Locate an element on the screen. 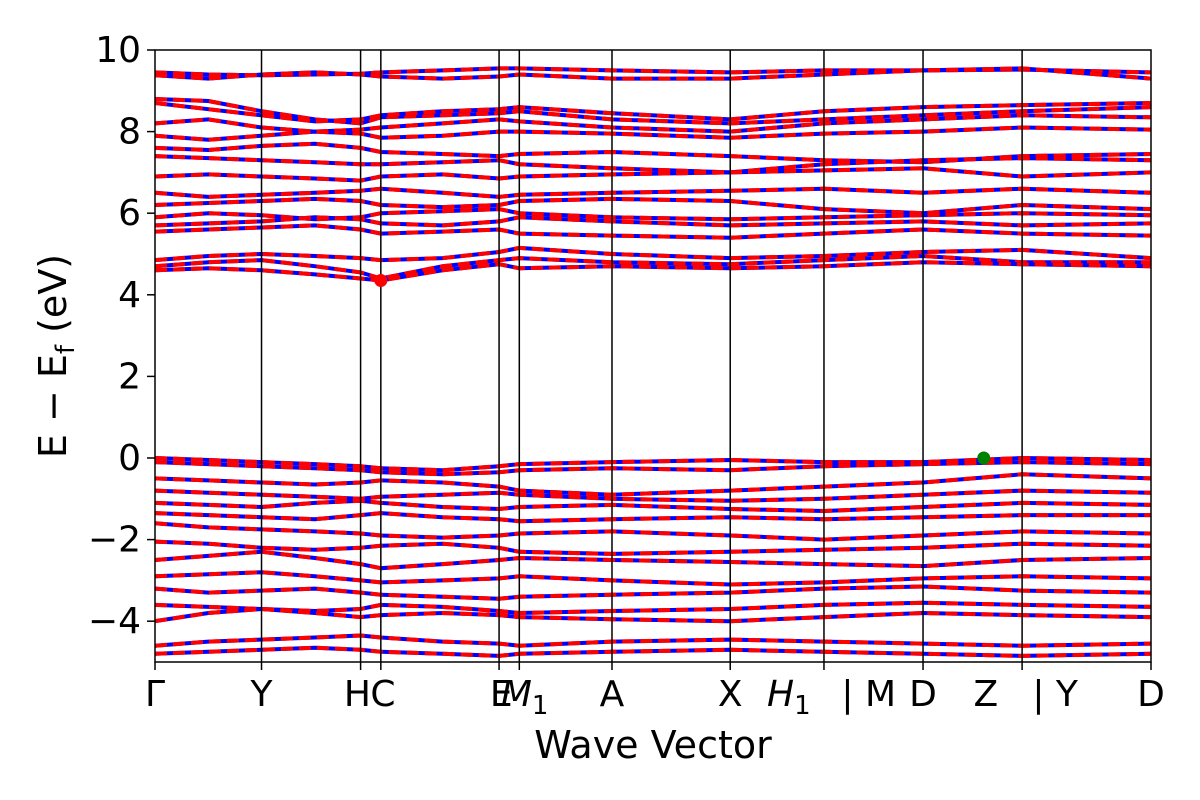 Image resolution: width=1200 pixels, height=800 pixels. x-tick-label-6: A is located at coordinates (612, 694).